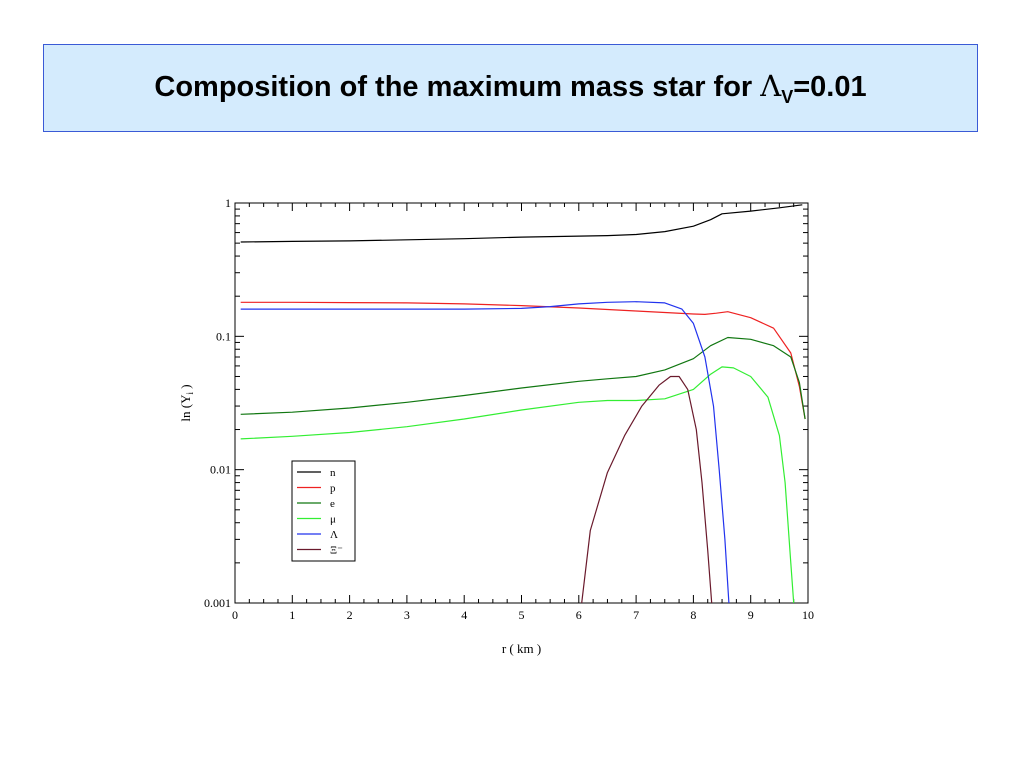 The height and width of the screenshot is (768, 1024). What do you see at coordinates (223, 336) in the screenshot?
I see `y-tick-label: 0.1` at bounding box center [223, 336].